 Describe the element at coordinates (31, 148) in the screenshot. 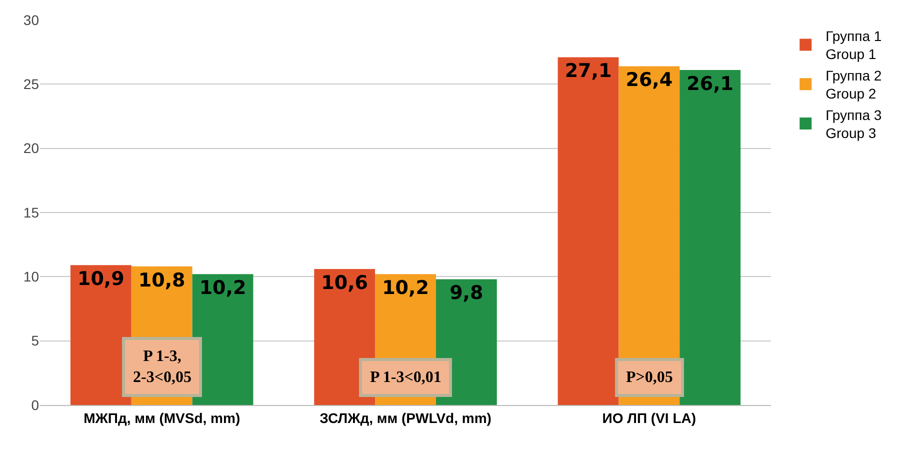

I see `y-tick-label: 20` at that location.